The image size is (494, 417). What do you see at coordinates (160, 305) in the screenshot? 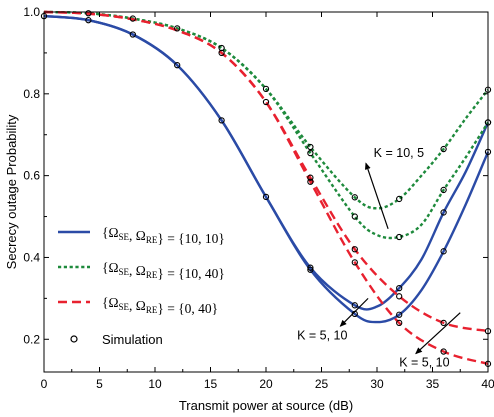
I see `legend-label-2: {ΩSE, ΩRE} = {0, 40}` at bounding box center [160, 305].